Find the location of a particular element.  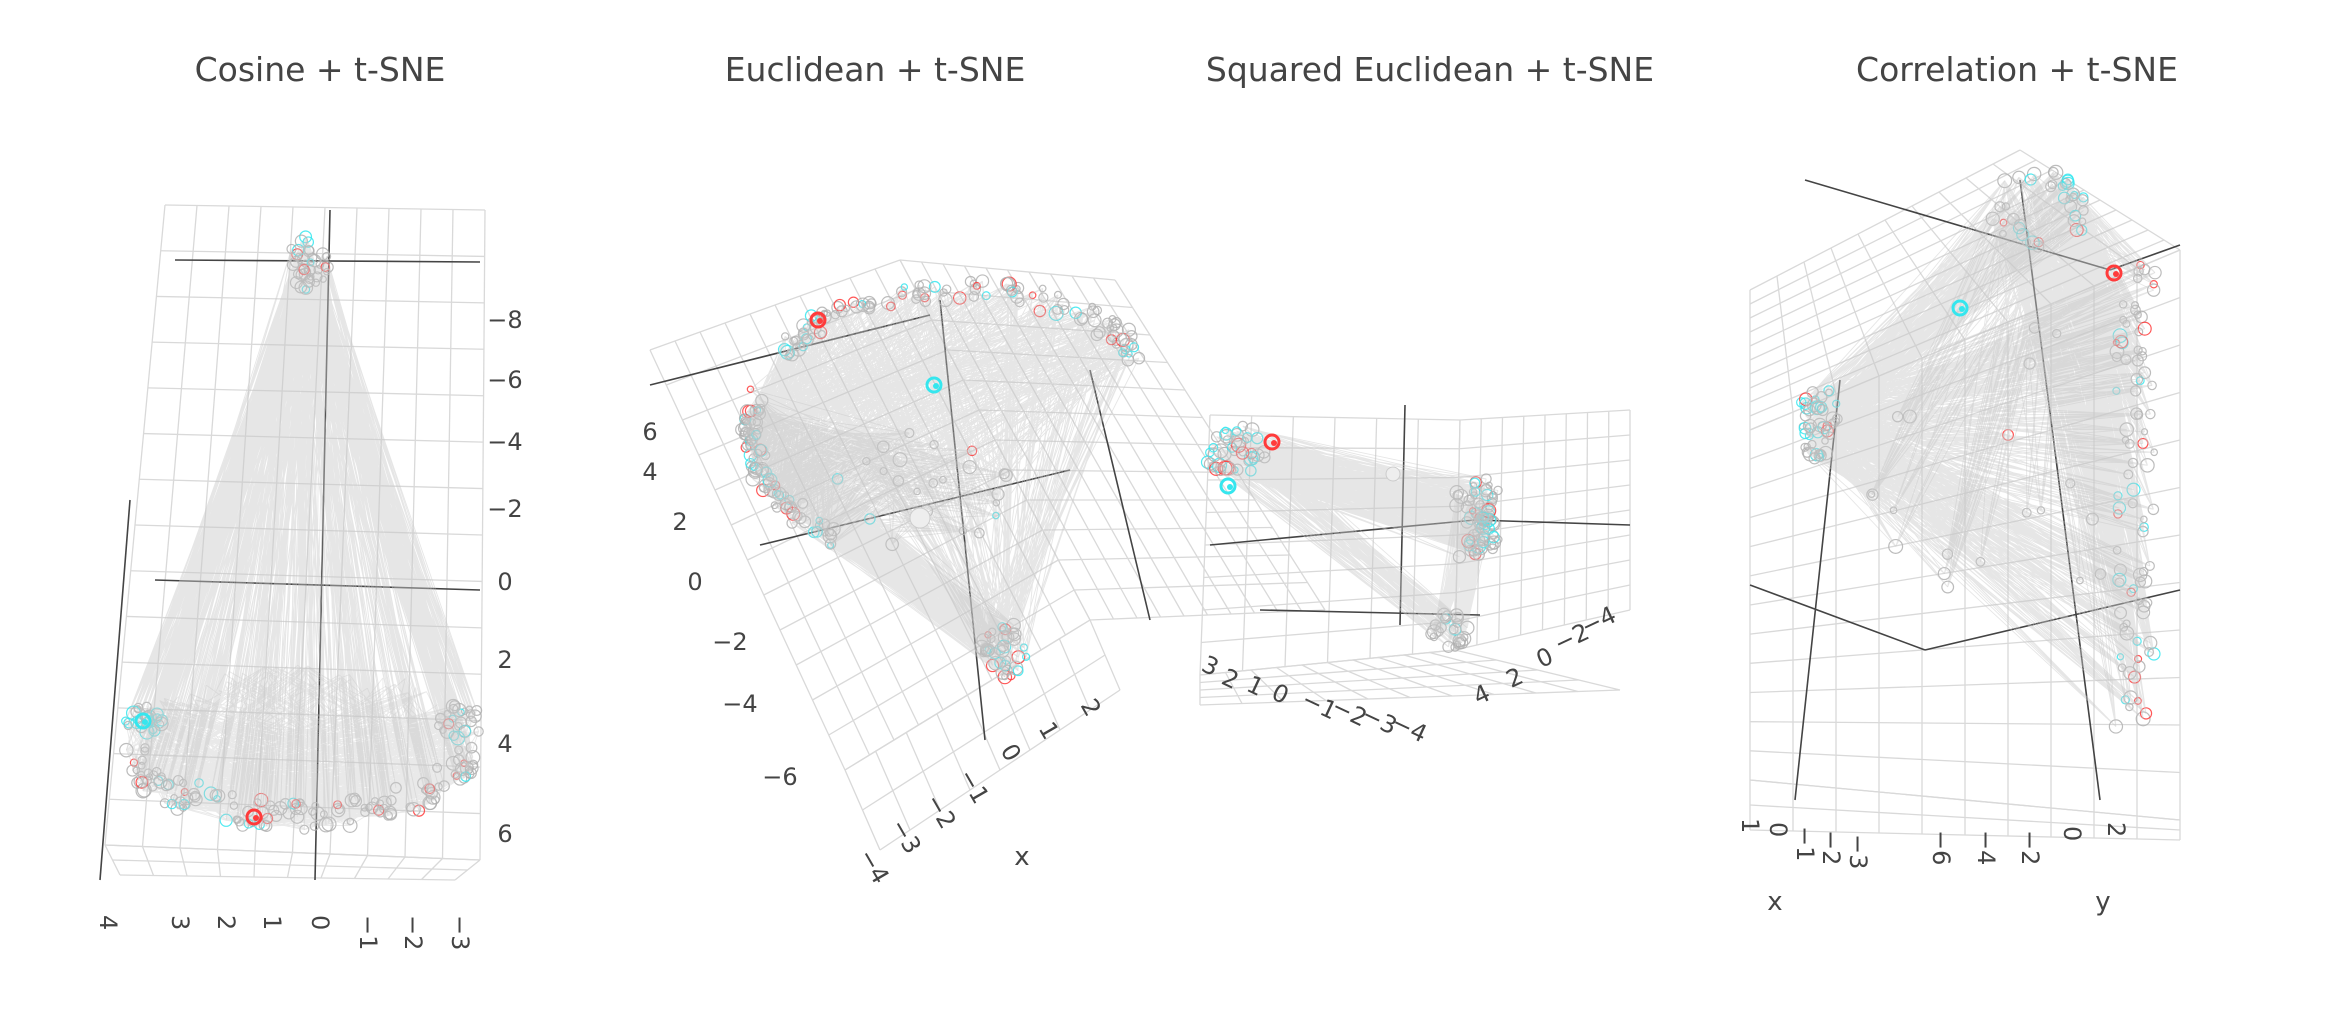

tick-label: −3 is located at coordinates (906, 836).